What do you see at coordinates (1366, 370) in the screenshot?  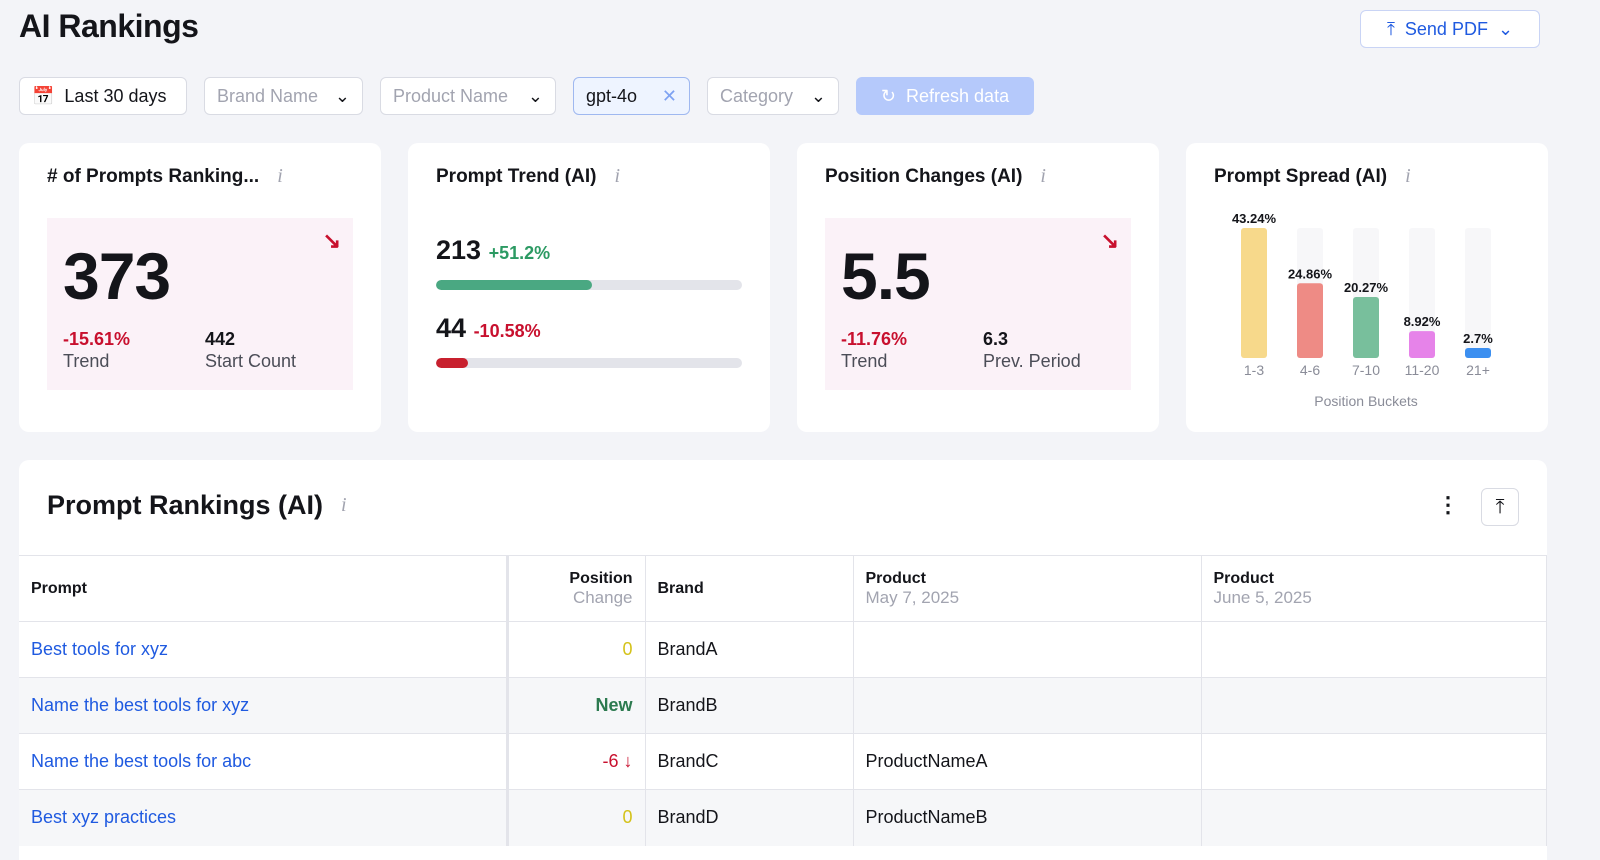 I see `tick-label: 7-10` at bounding box center [1366, 370].